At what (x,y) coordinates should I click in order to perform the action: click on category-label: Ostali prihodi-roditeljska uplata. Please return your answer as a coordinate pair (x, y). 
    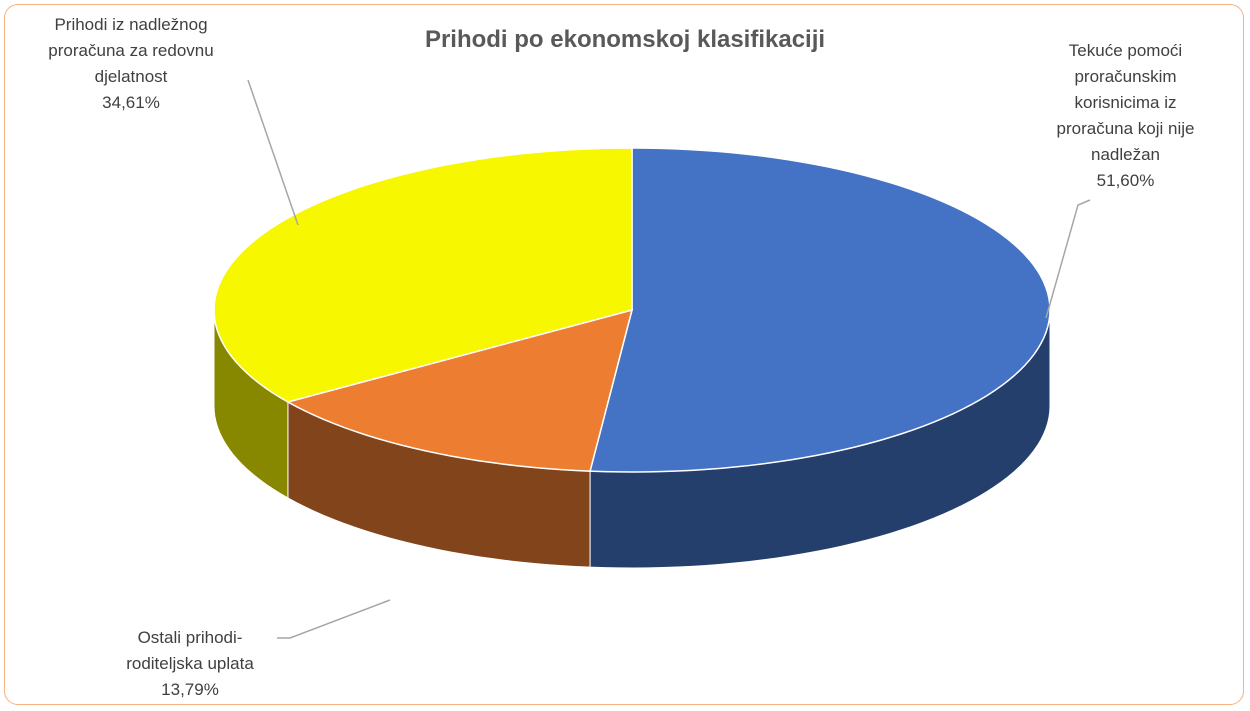
    Looking at the image, I should click on (190, 650).